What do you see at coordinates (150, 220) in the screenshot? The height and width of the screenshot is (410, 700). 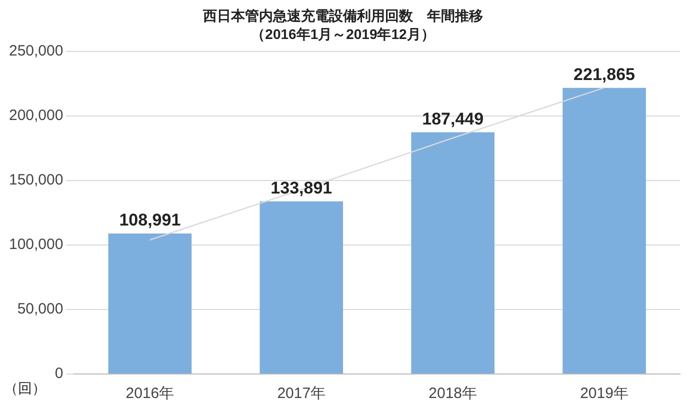 I see `data-label: 108,991` at bounding box center [150, 220].